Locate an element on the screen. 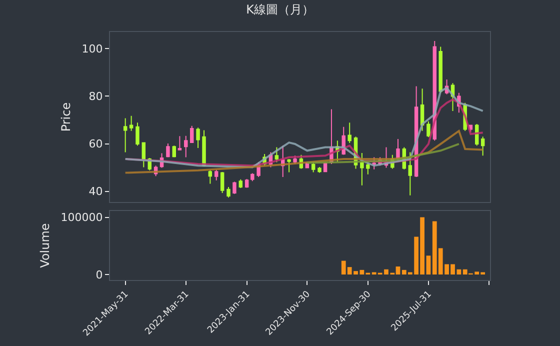 The image size is (560, 346). y-axis-title: Volume is located at coordinates (45, 245).